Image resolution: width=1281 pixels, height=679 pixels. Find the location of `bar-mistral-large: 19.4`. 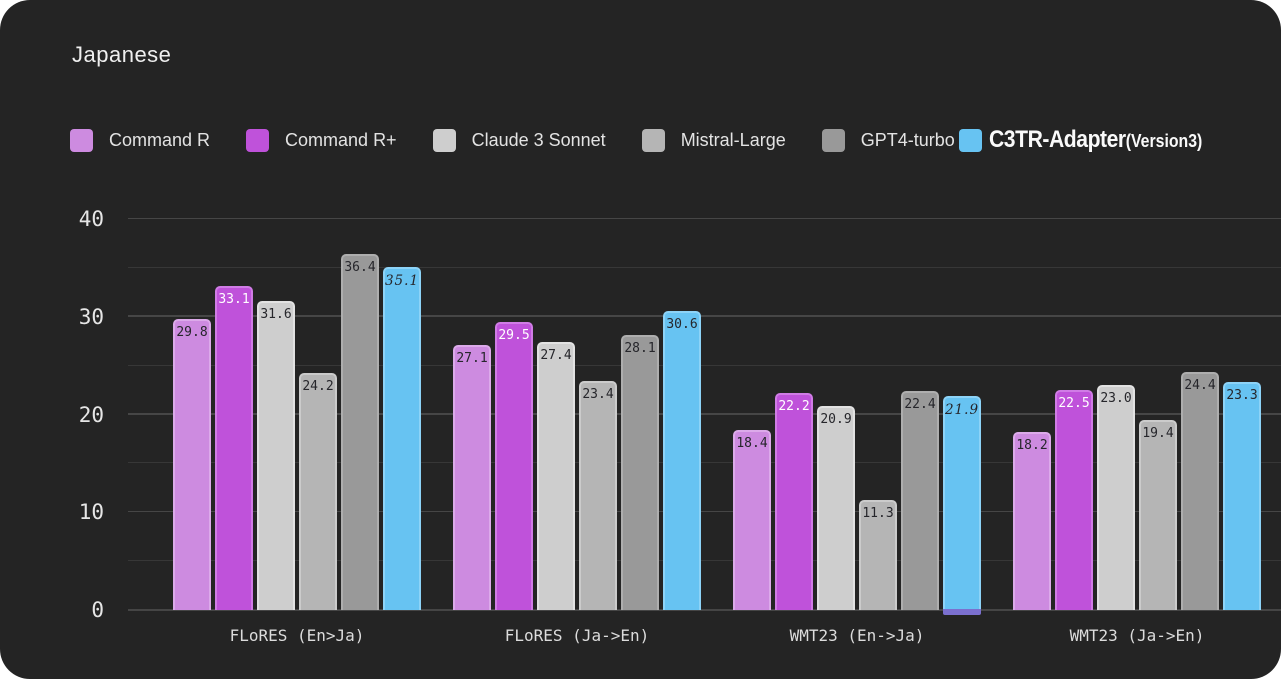

bar-mistral-large: 19.4 is located at coordinates (1158, 515).